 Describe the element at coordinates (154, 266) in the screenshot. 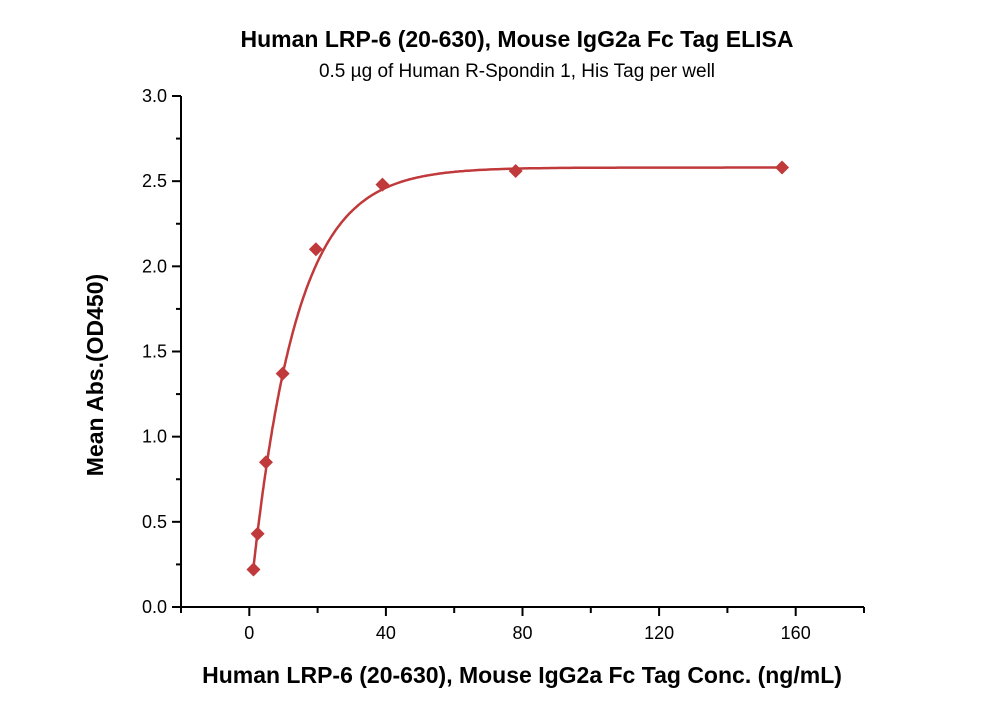

I see `y-tick-label: 2.0` at that location.